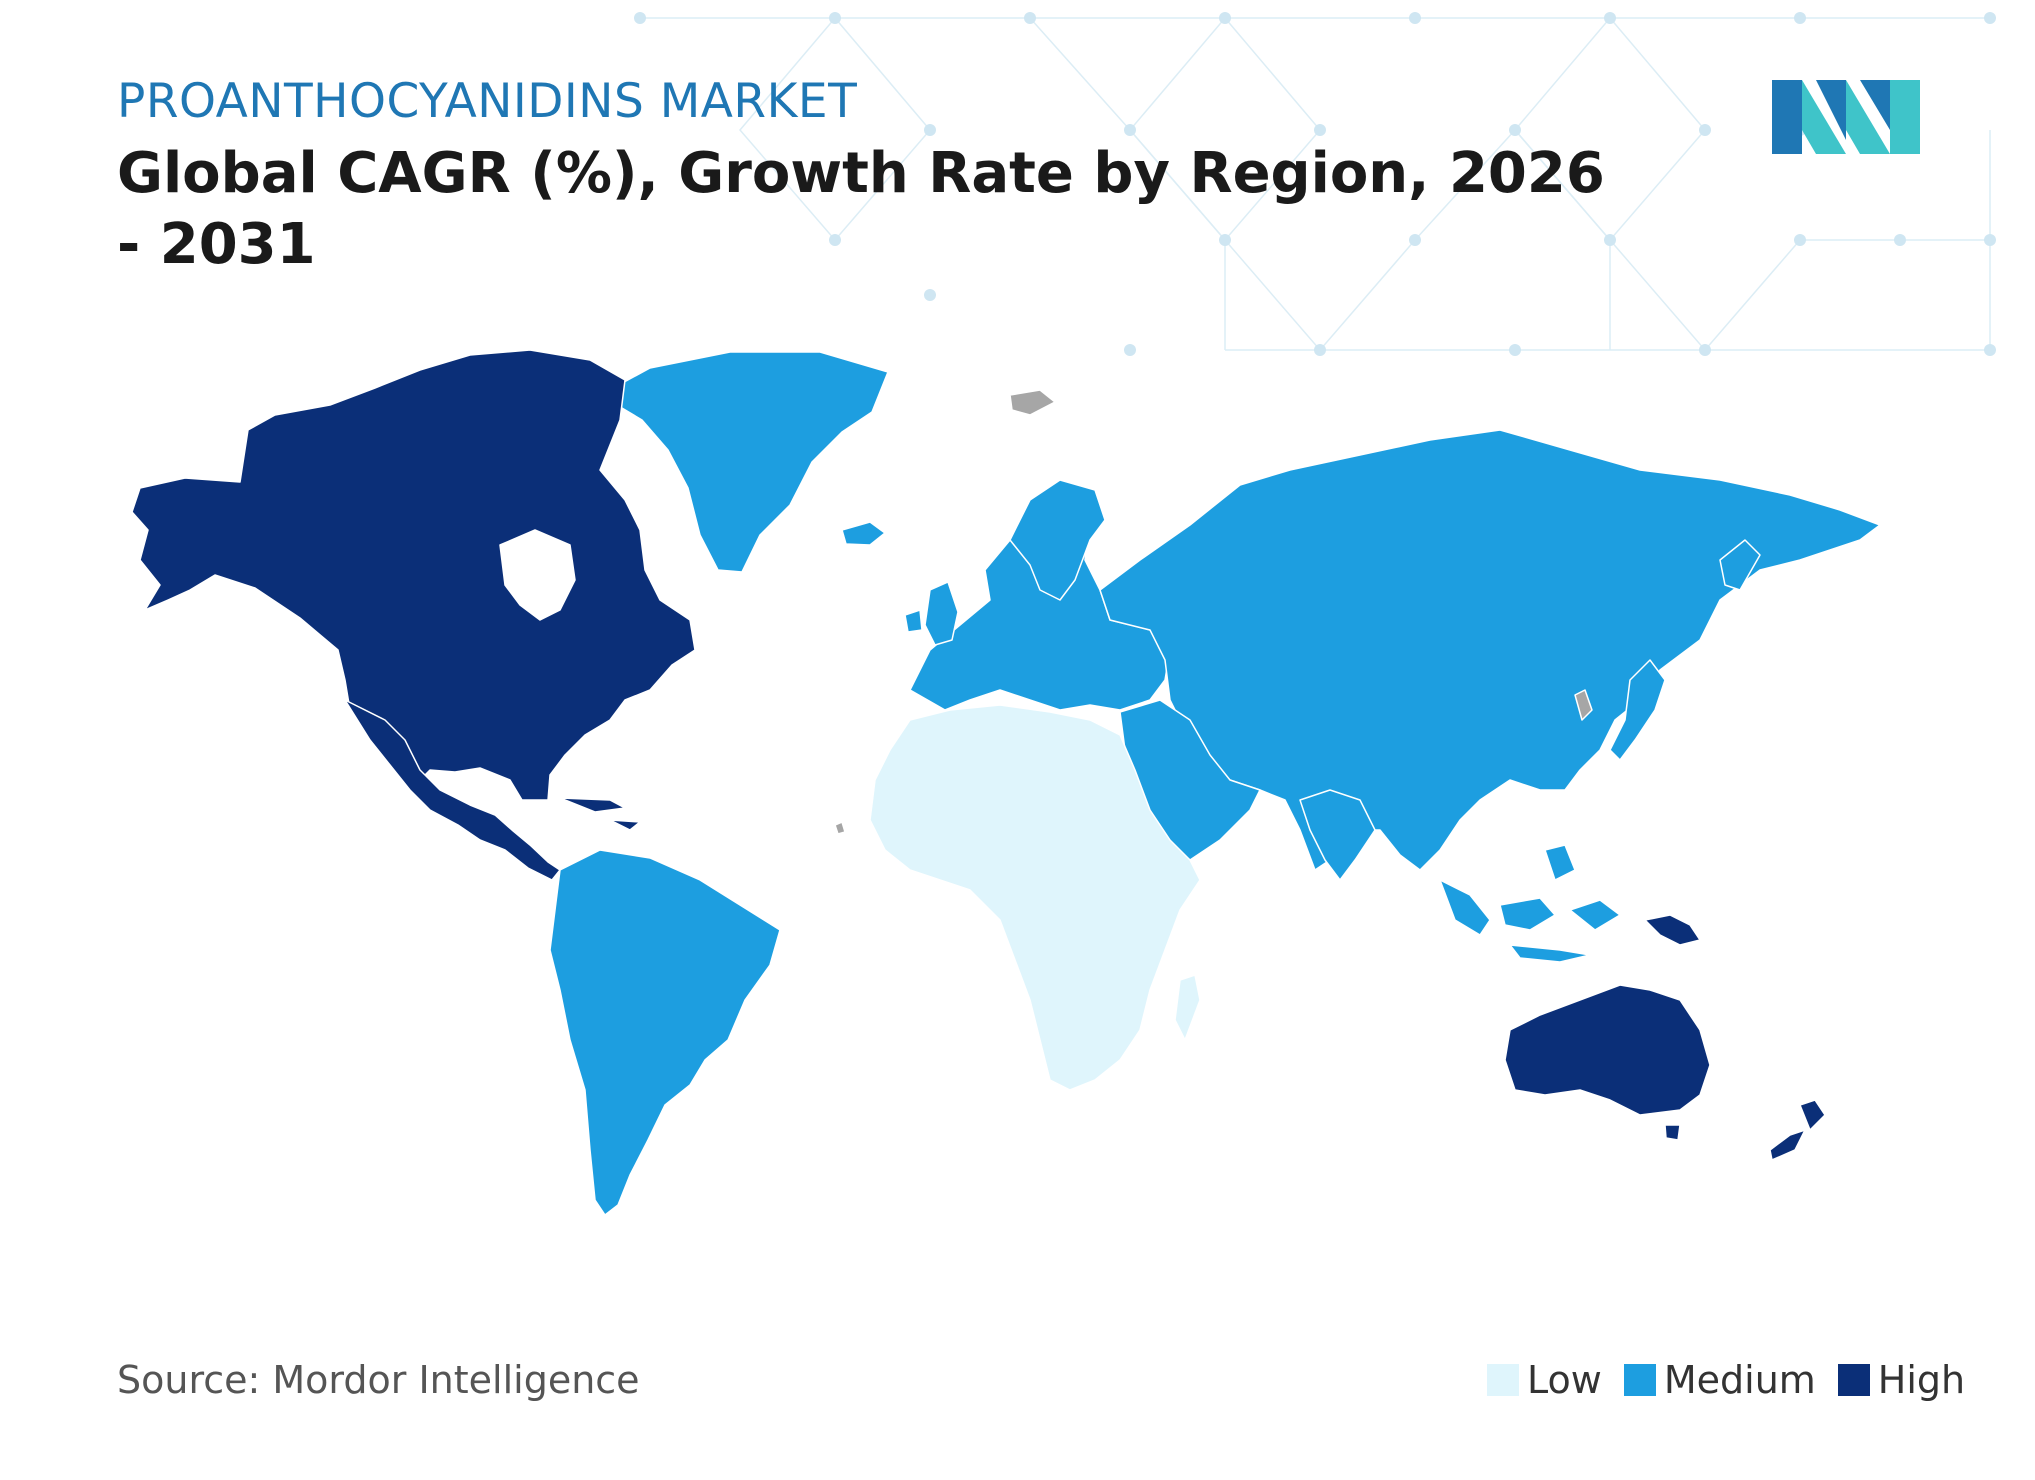  Describe the element at coordinates (1057, 540) in the screenshot. I see `region-scandinavia` at that location.